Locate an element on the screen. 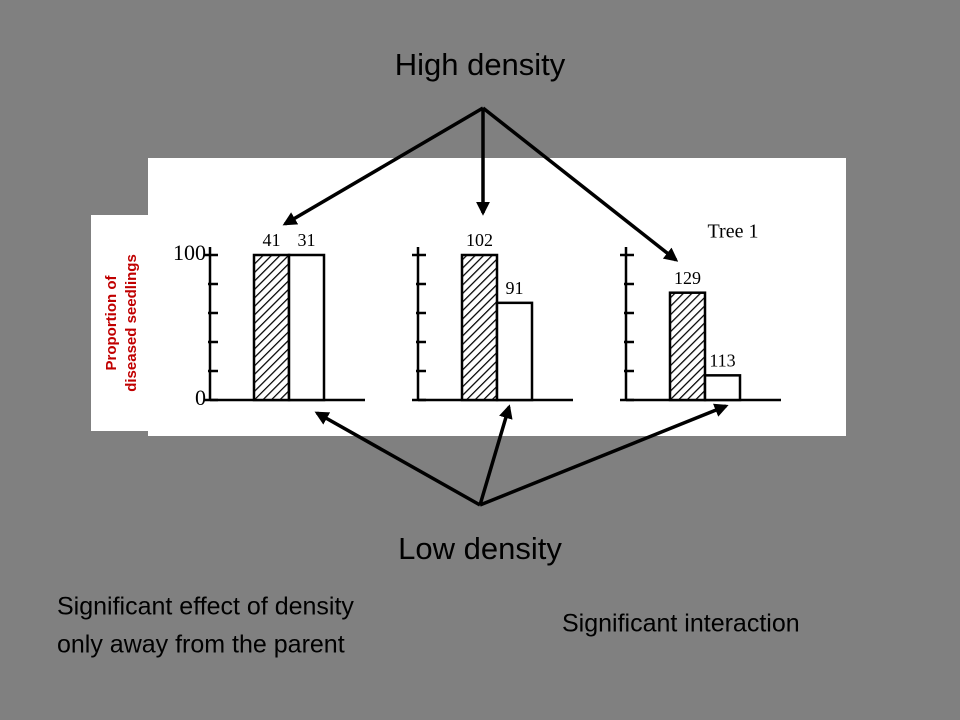 Image resolution: width=960 pixels, height=720 pixels. y-label: Proportion of is located at coordinates (111, 323).